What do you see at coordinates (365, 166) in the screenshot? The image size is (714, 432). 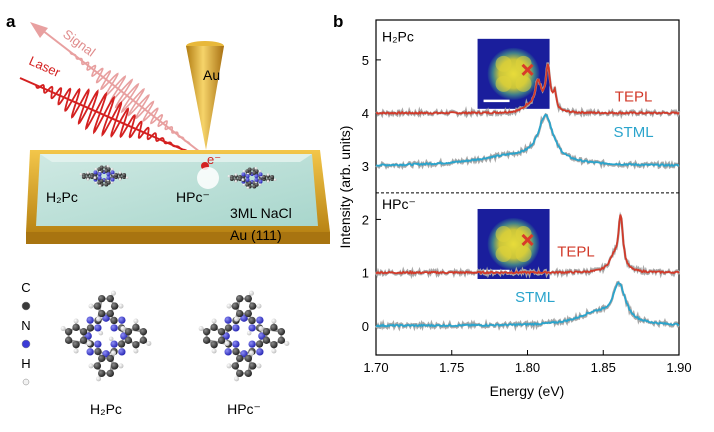 I see `y-tick-label: 3` at bounding box center [365, 166].